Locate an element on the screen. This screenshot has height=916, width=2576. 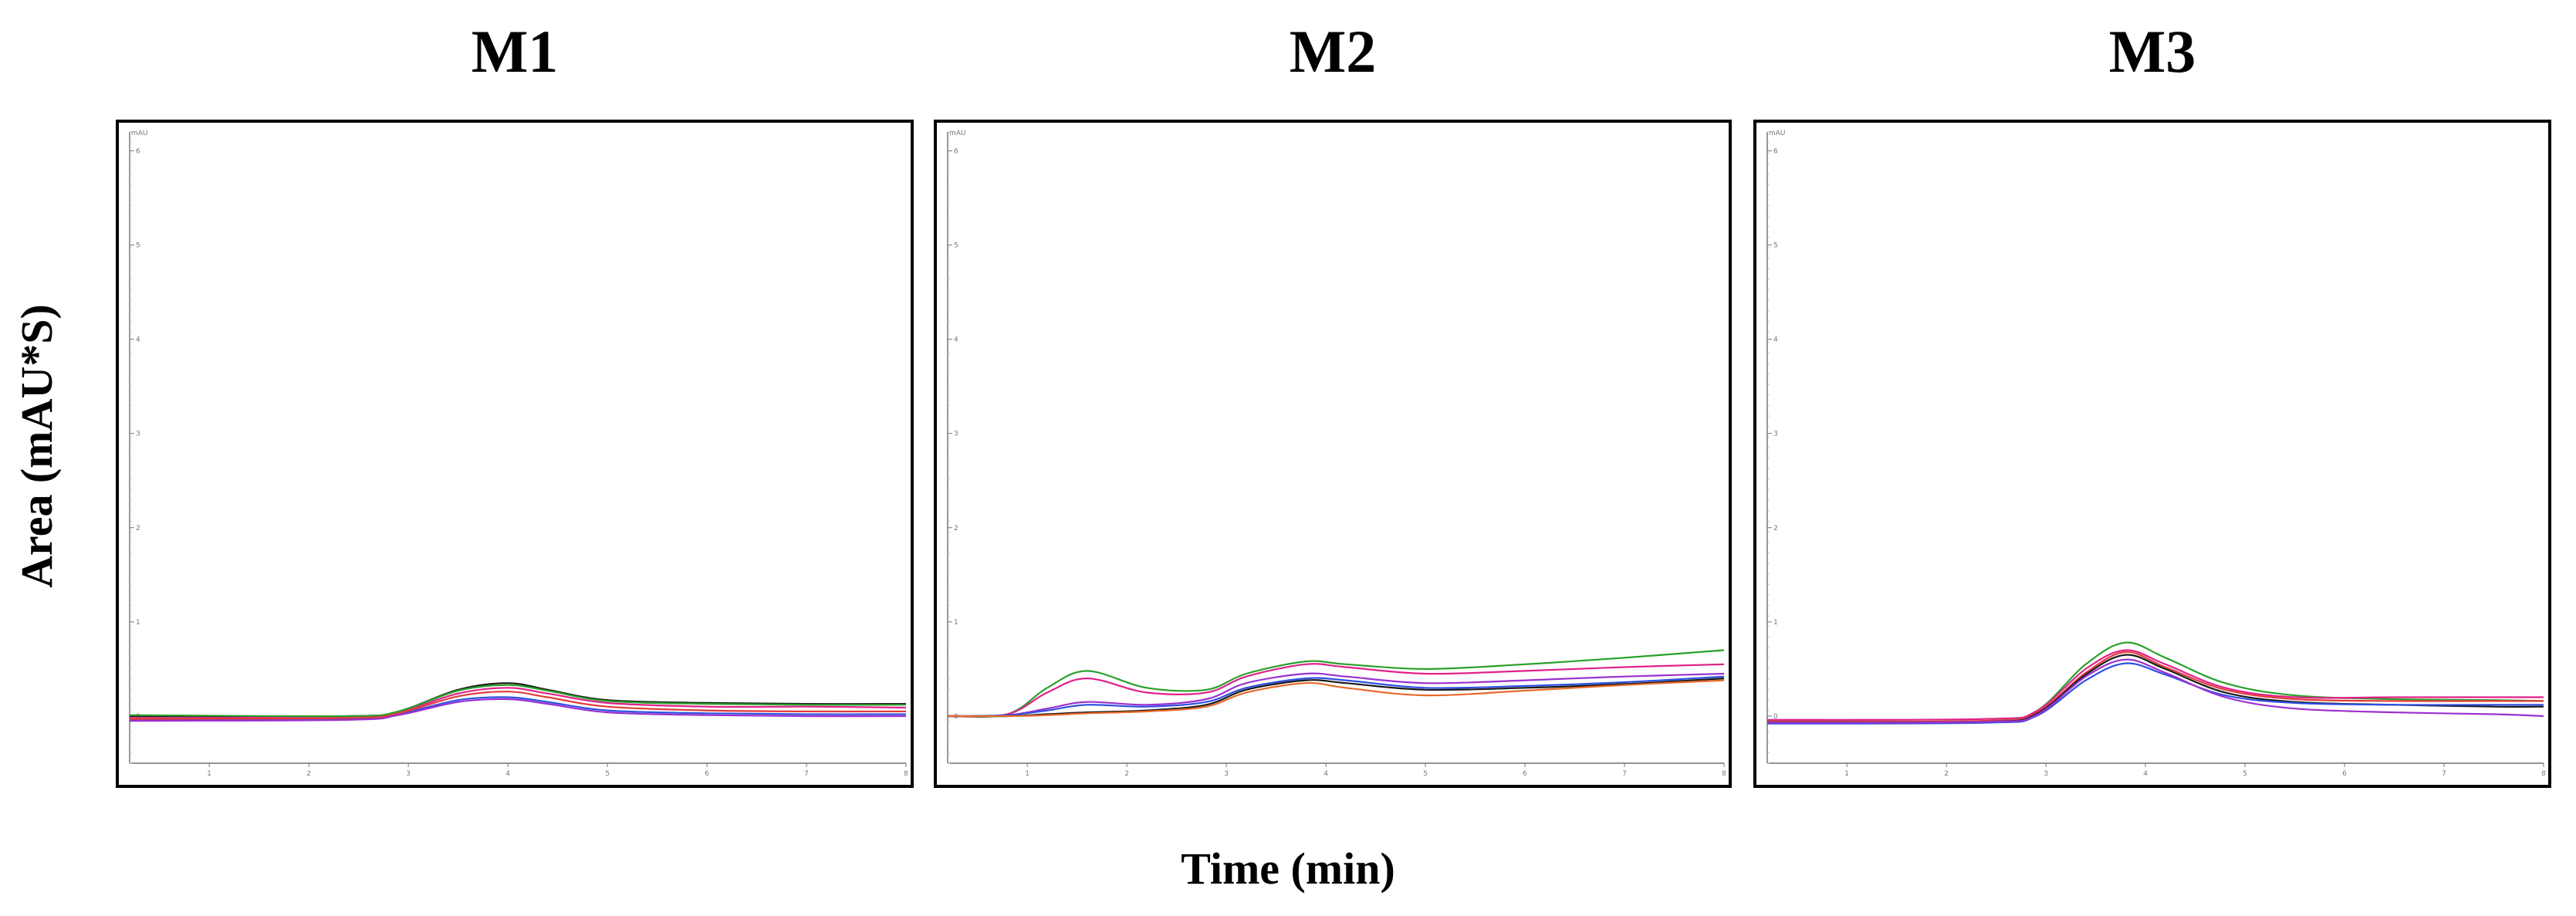
x-axis-title: Time (min) is located at coordinates (1288, 869).